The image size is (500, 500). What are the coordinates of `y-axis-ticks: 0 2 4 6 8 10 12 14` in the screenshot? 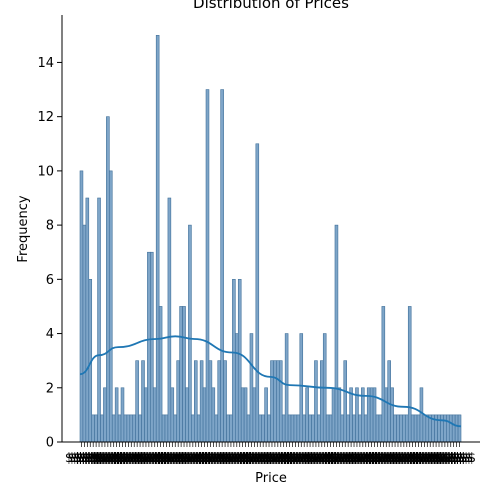 It's located at (49, 253).